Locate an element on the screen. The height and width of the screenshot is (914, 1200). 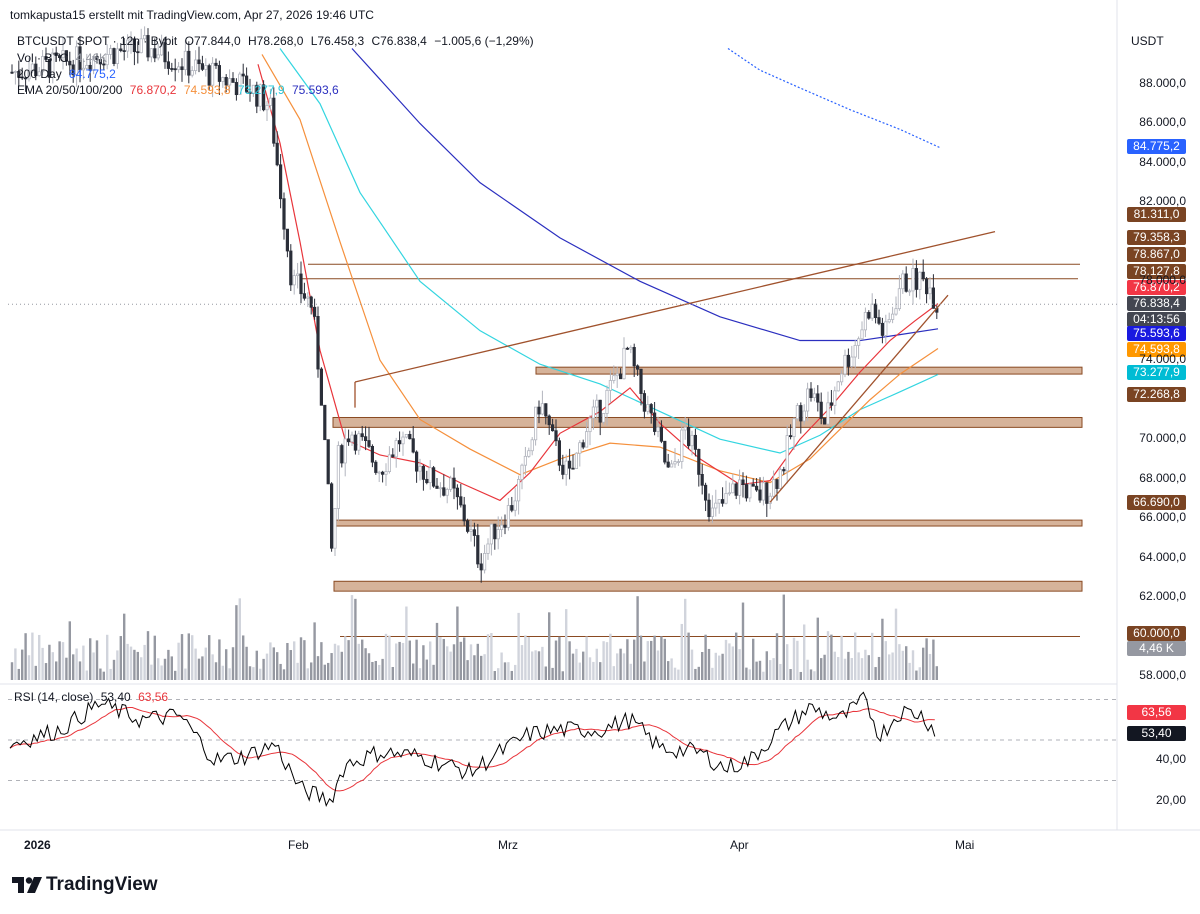
trend-support-line is located at coordinates (859, 398).